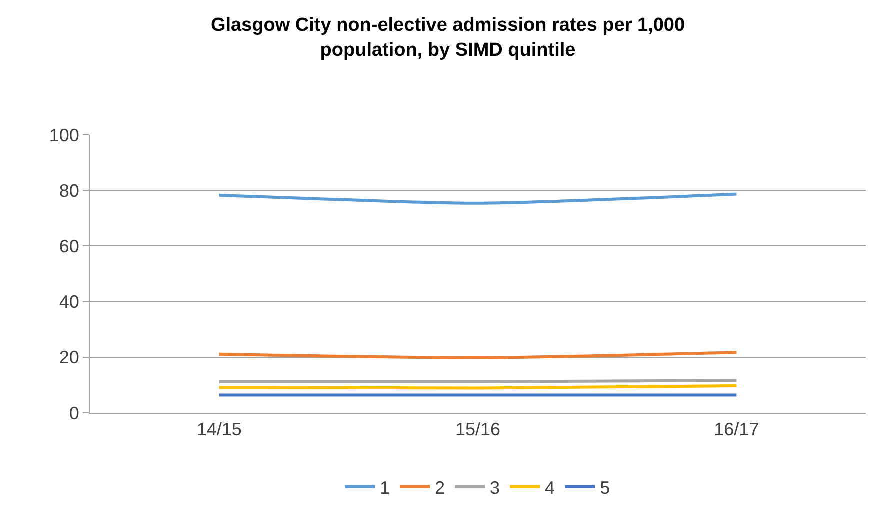 The width and height of the screenshot is (896, 518). I want to click on y-tick-label: 60, so click(69, 246).